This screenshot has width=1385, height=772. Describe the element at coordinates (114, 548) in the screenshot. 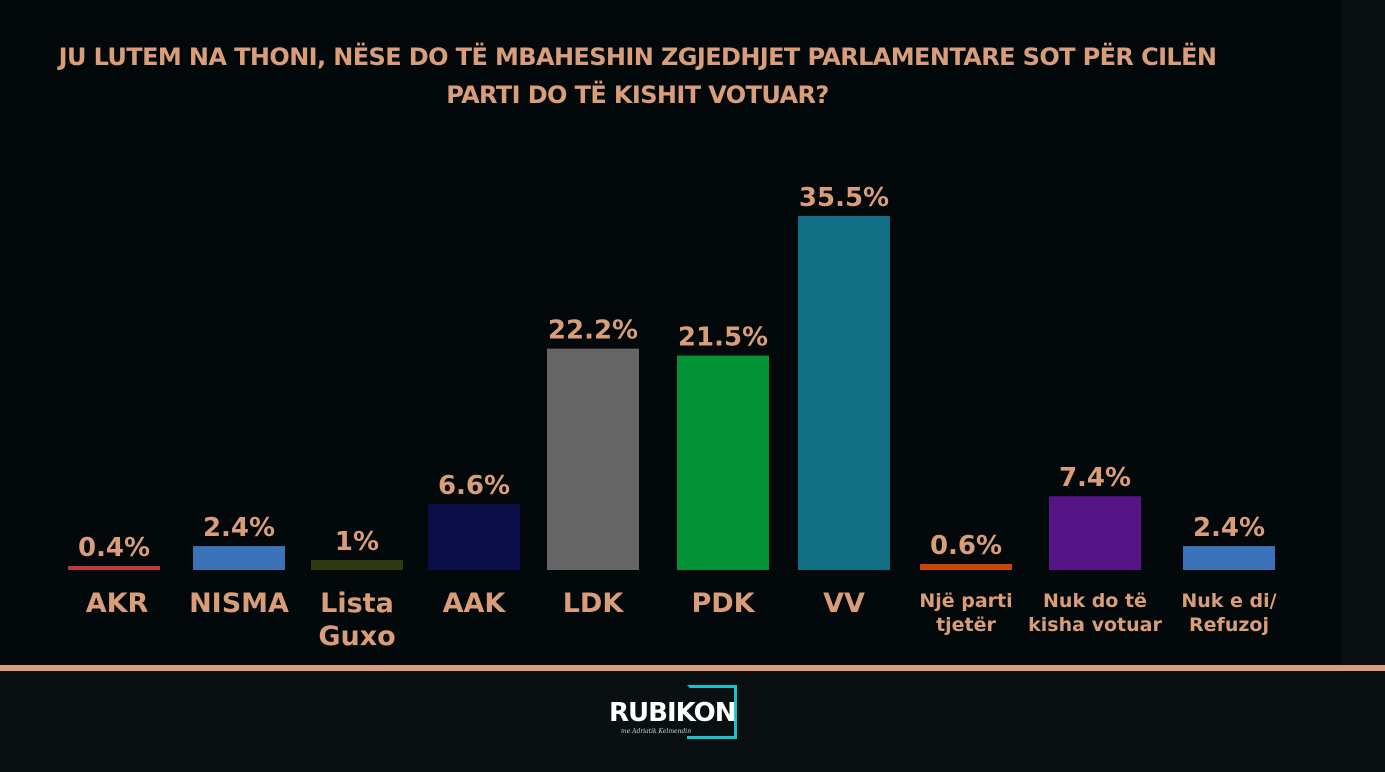

I see `data-label-0: 0.4%` at that location.